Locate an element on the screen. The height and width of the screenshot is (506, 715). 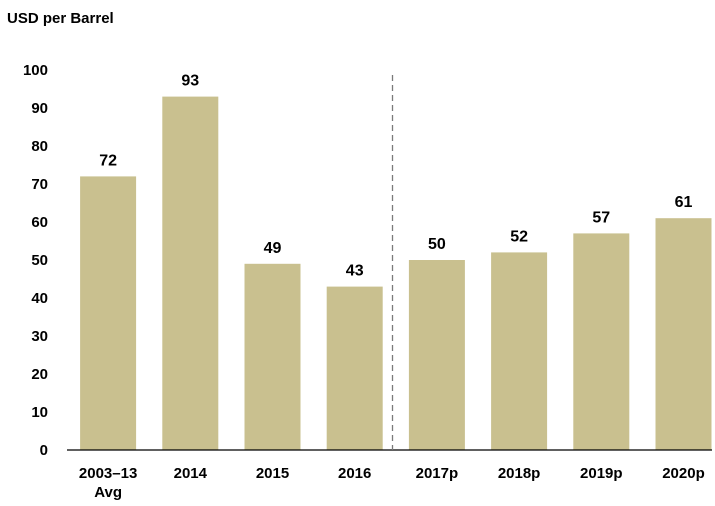
x-tick-label: 2017p is located at coordinates (437, 473).